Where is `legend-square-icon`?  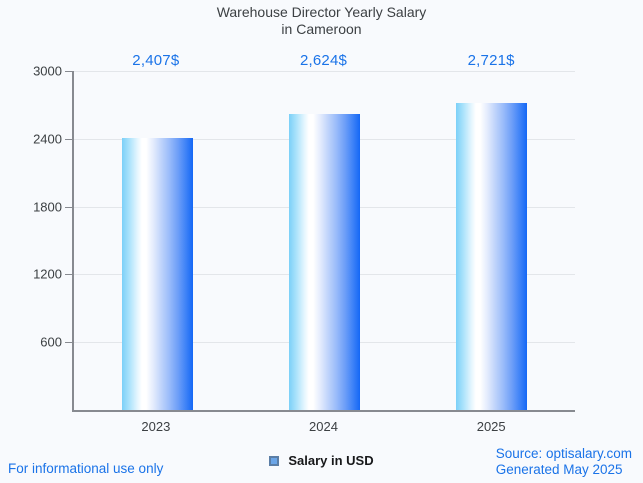
legend-square-icon is located at coordinates (274, 460).